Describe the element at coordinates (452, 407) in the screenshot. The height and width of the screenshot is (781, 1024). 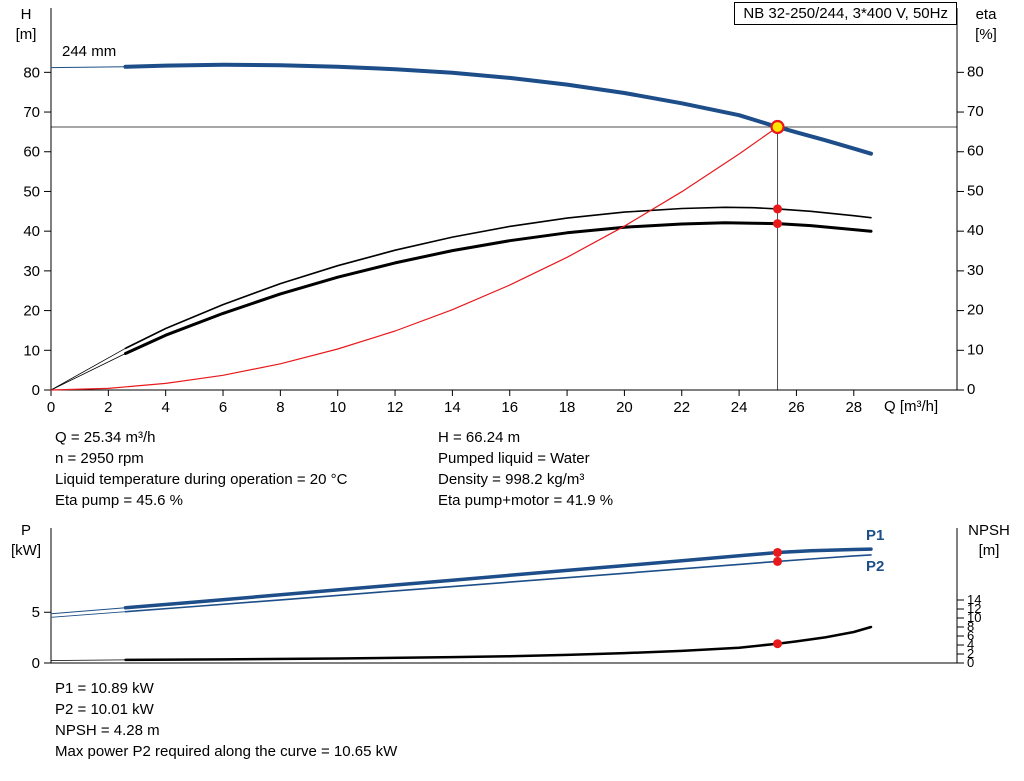
I see `x-tick-label: 14` at that location.